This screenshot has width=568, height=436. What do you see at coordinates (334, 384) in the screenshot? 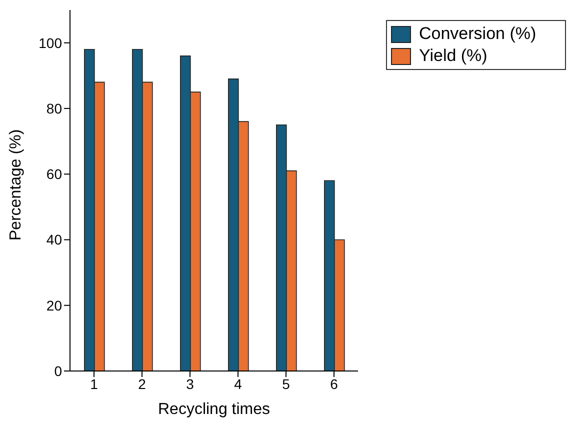
I see `x-tick-label: 6` at bounding box center [334, 384].